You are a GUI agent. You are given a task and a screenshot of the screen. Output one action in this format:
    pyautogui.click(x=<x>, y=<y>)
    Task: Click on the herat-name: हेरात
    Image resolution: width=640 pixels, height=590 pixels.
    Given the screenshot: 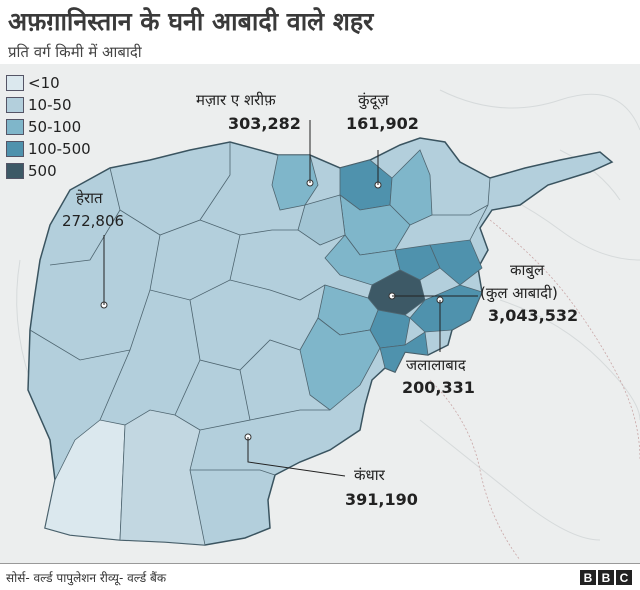 What is the action you would take?
    pyautogui.click(x=89, y=198)
    